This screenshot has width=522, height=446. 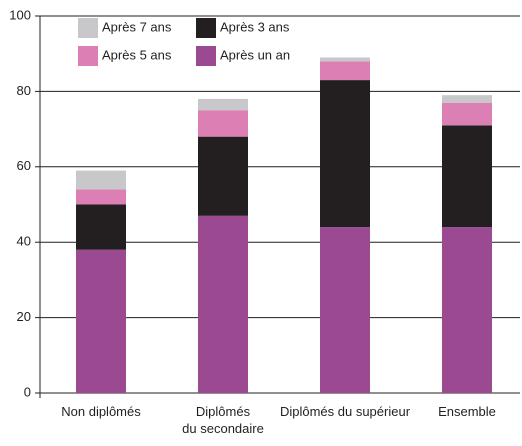 I want to click on x-tick-label: Diplômés du secondaire, so click(x=223, y=420).